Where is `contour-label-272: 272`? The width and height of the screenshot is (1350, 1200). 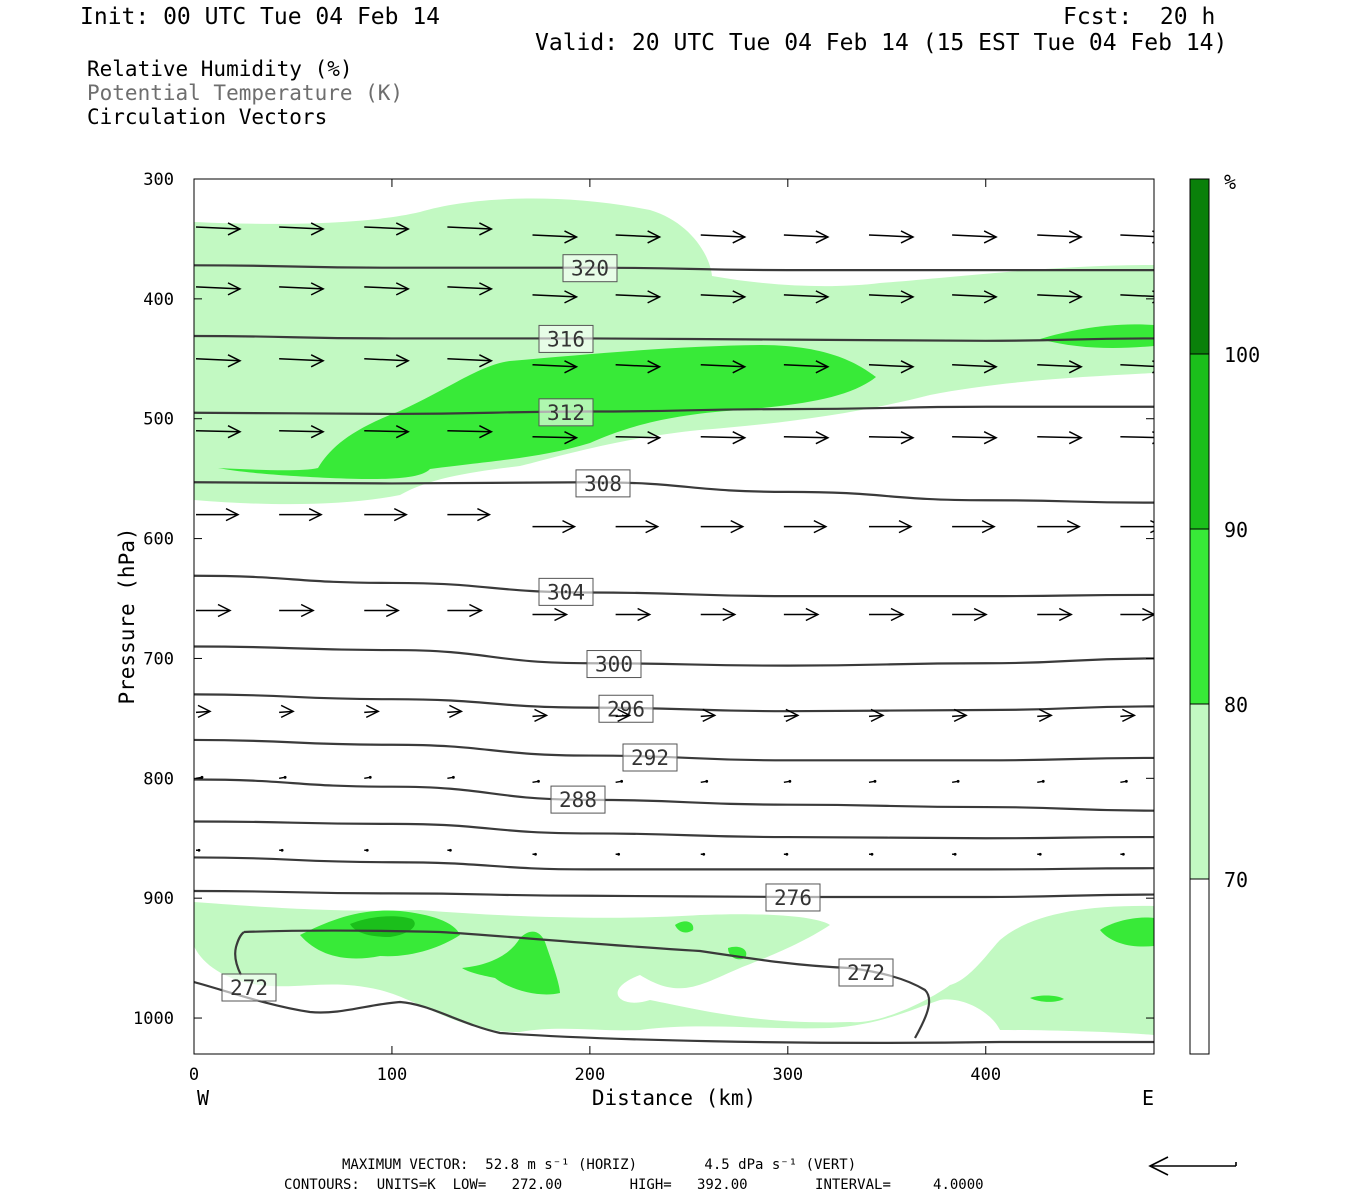 contour-label-272: 272 is located at coordinates (866, 972).